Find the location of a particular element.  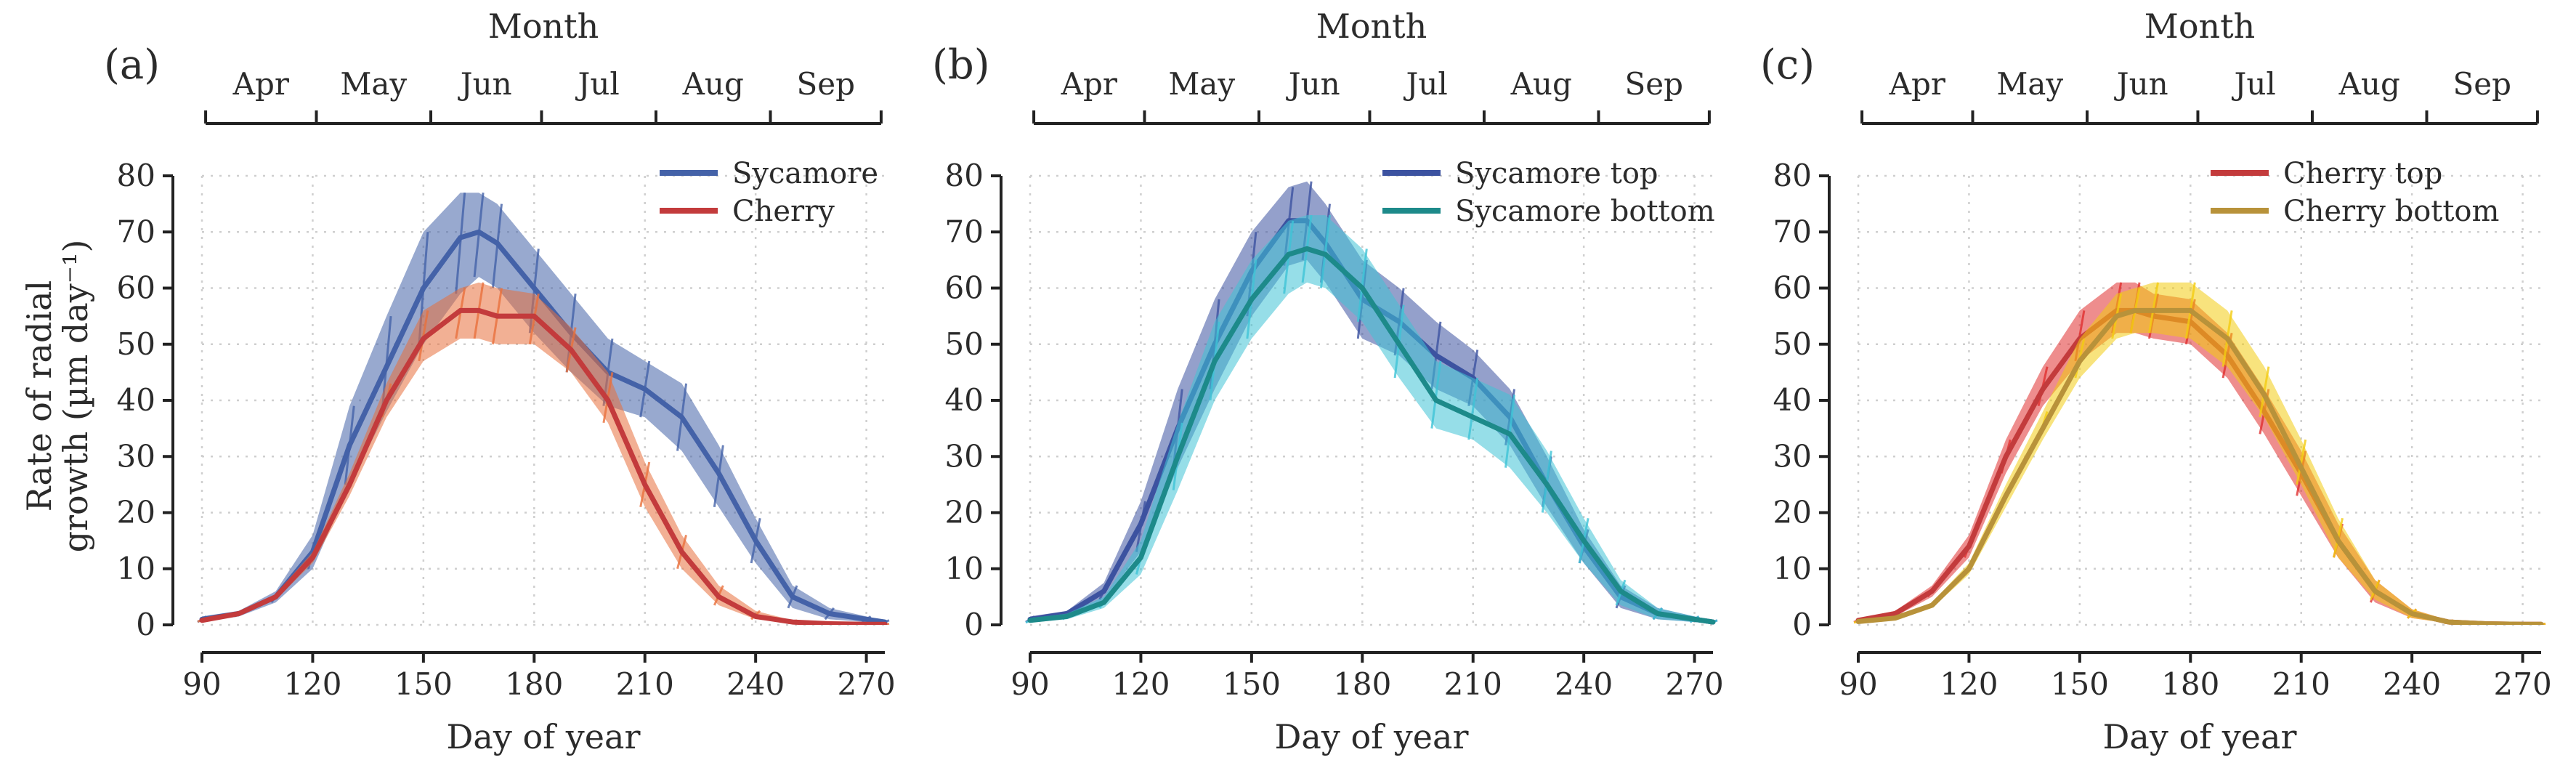

y-tick-label: 50 is located at coordinates (1792, 344).